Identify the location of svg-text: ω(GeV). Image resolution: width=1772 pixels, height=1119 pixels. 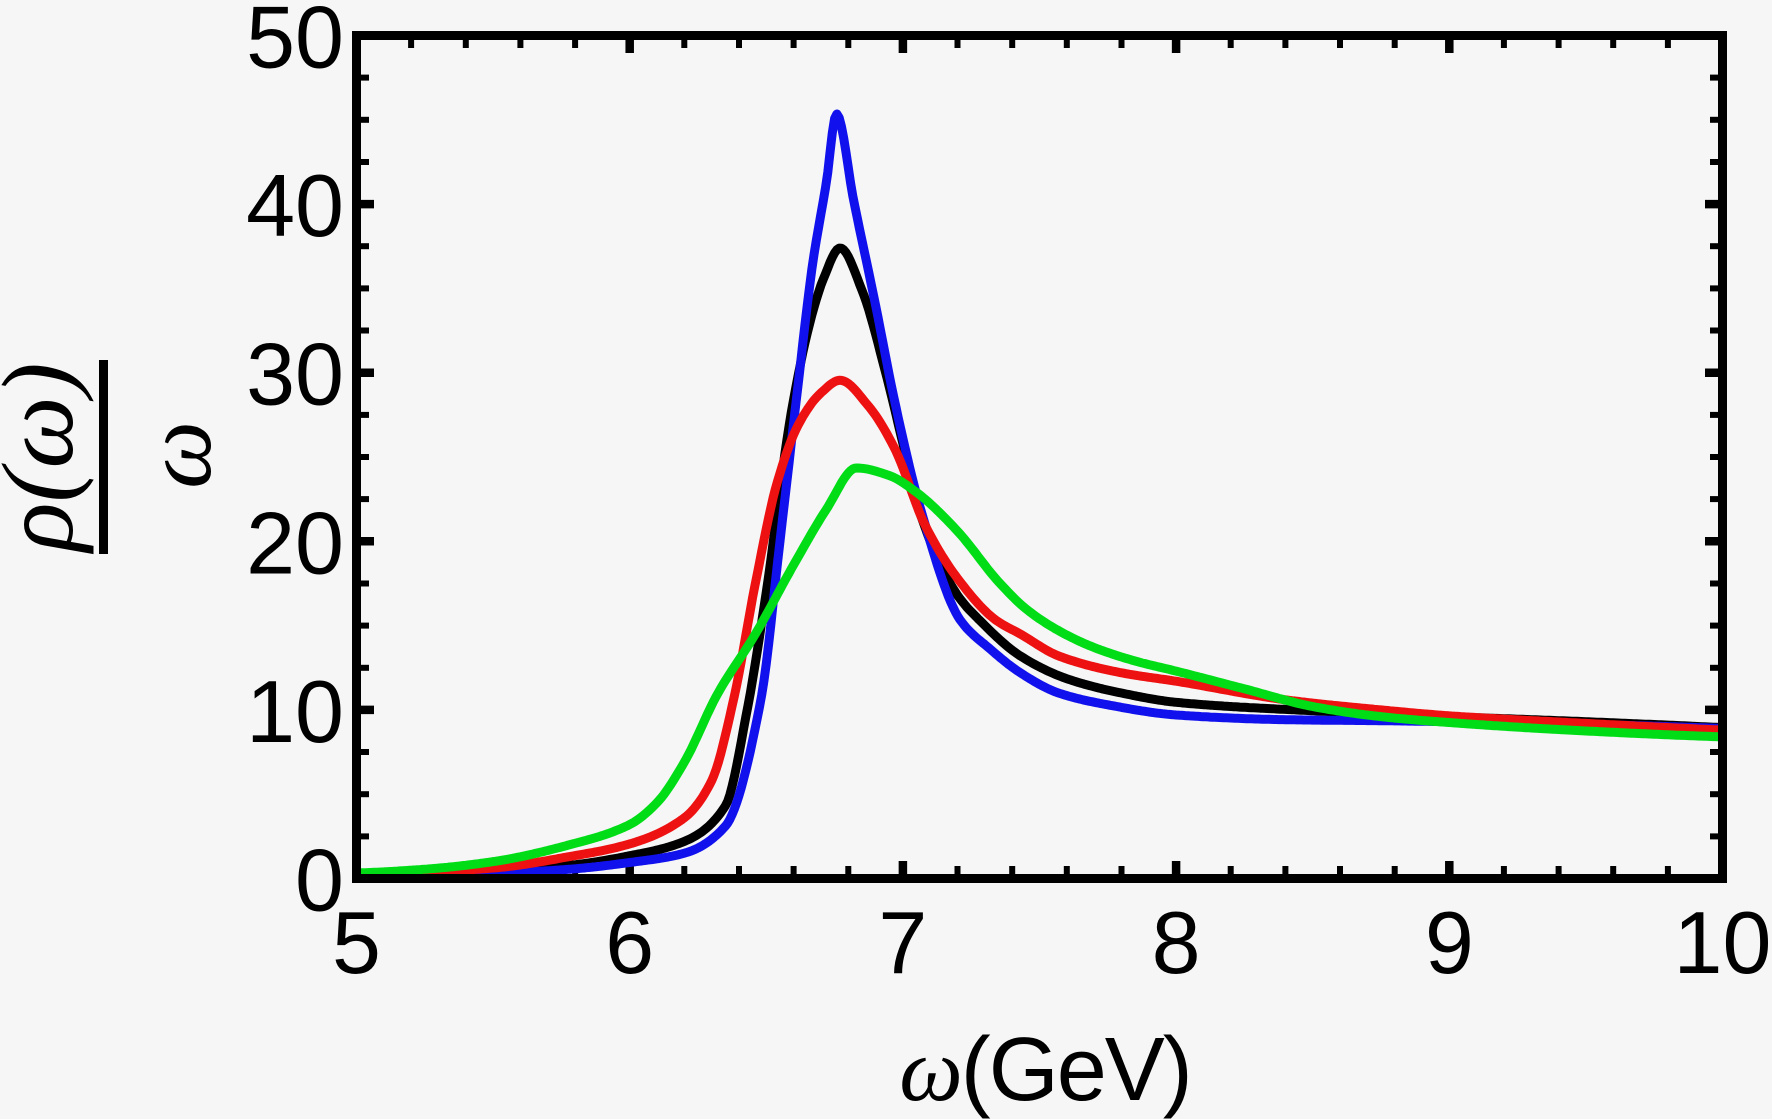
(1045, 1069).